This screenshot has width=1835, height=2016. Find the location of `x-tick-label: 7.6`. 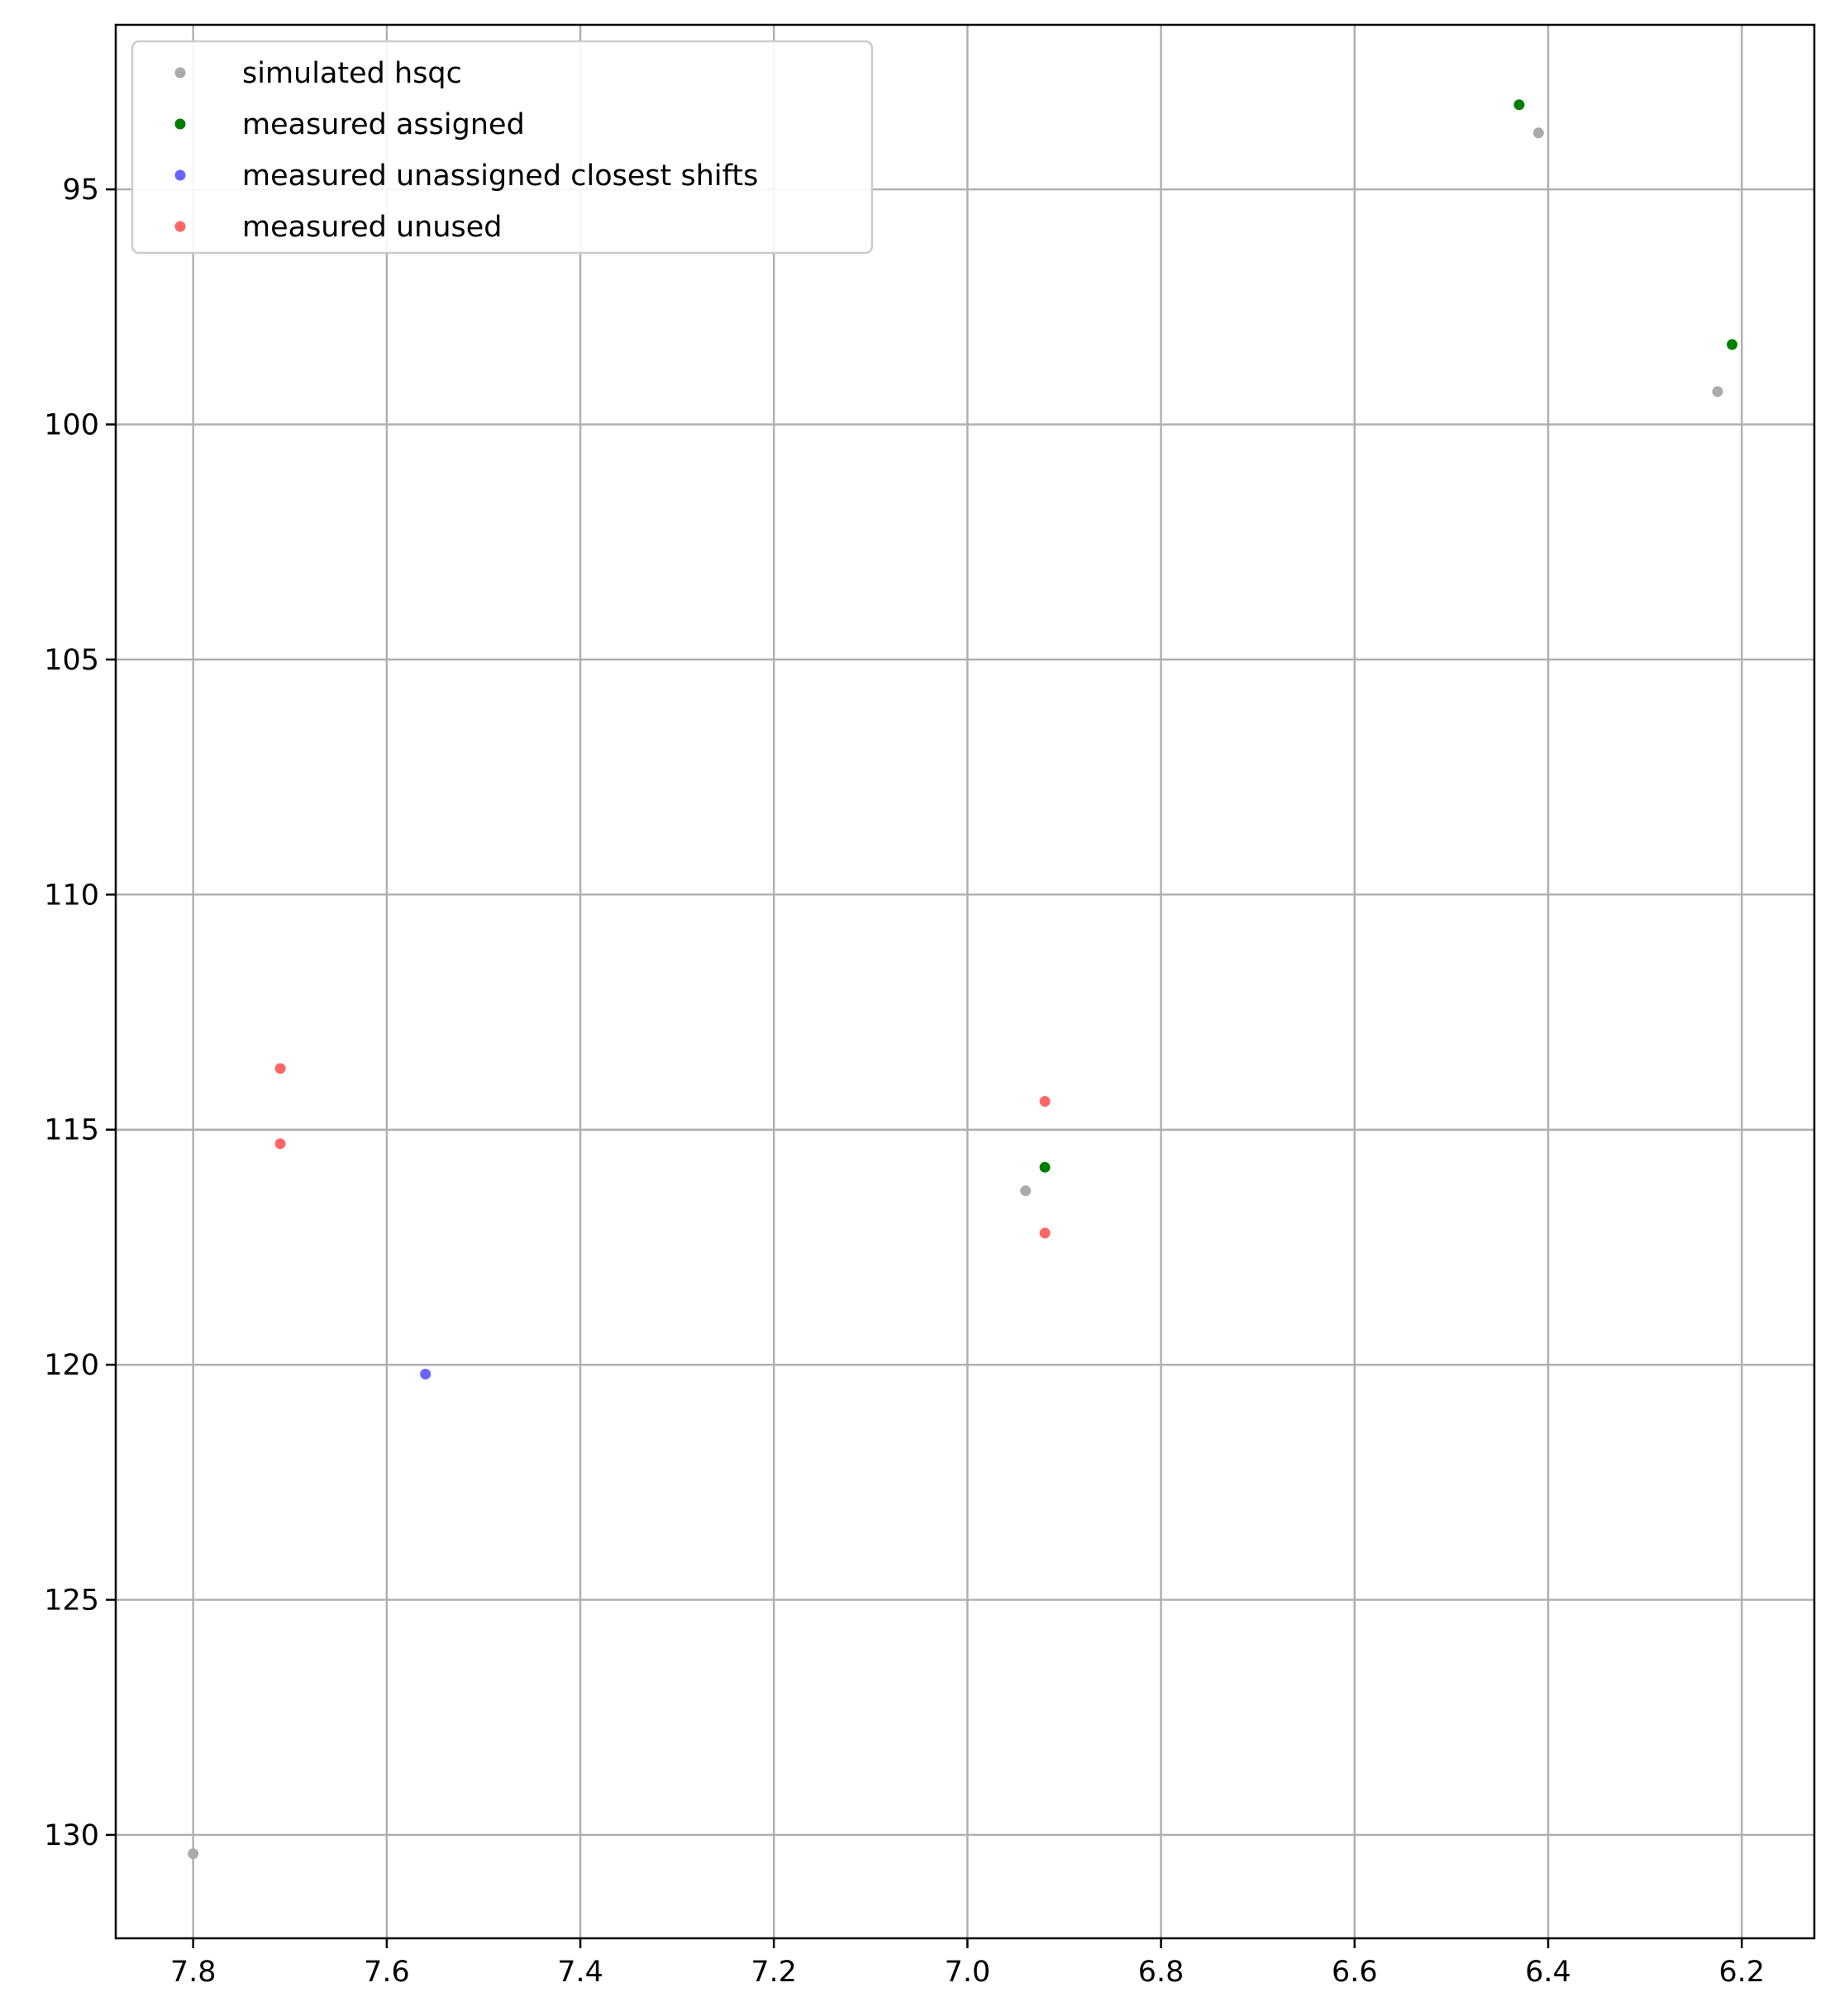

x-tick-label: 7.6 is located at coordinates (387, 1973).